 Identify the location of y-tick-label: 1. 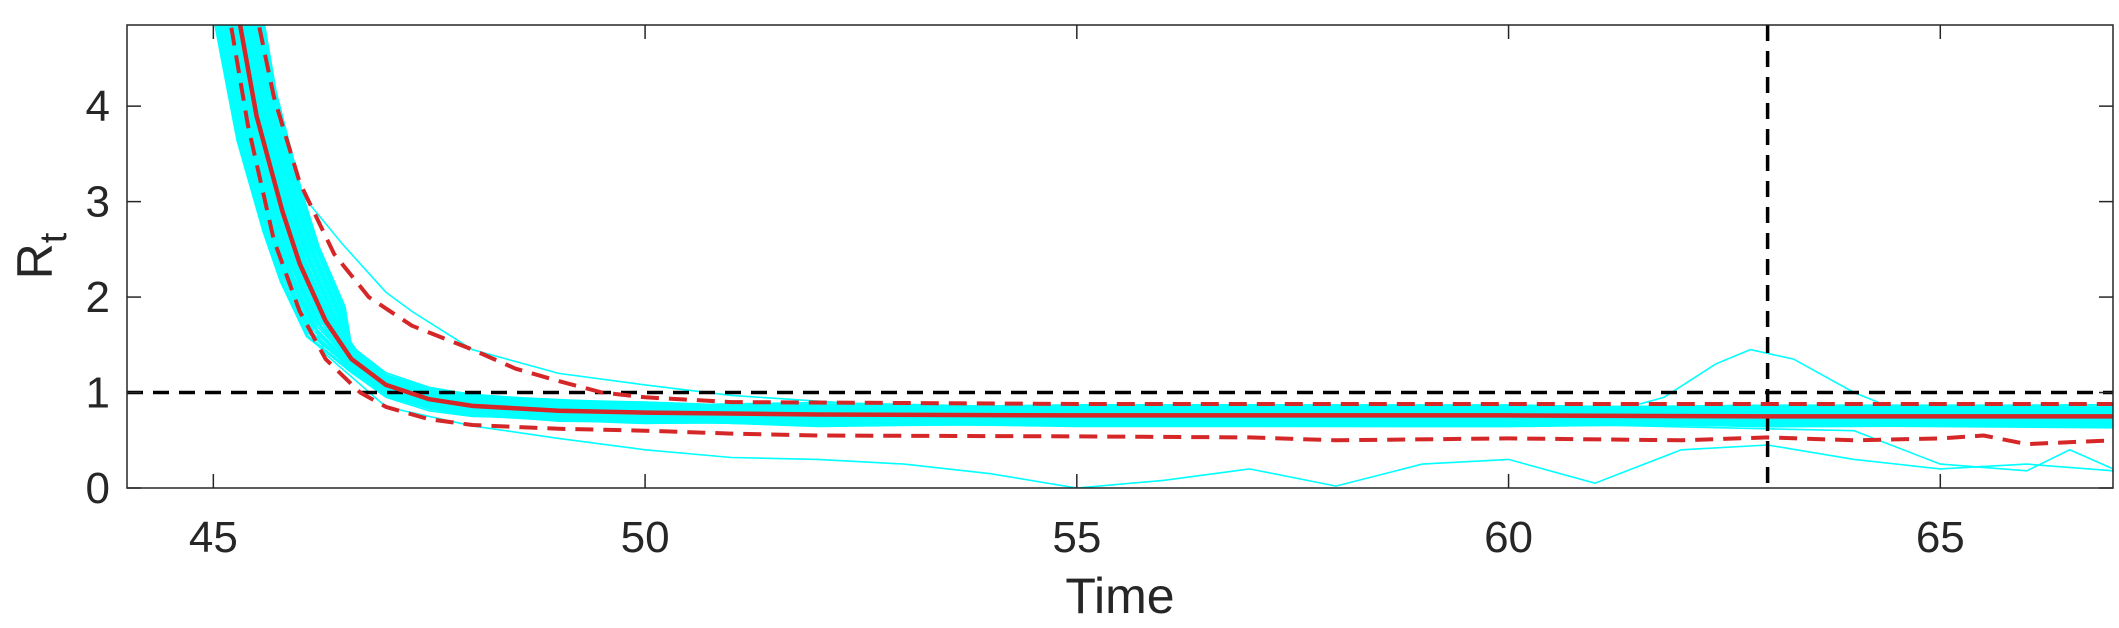
(98, 393).